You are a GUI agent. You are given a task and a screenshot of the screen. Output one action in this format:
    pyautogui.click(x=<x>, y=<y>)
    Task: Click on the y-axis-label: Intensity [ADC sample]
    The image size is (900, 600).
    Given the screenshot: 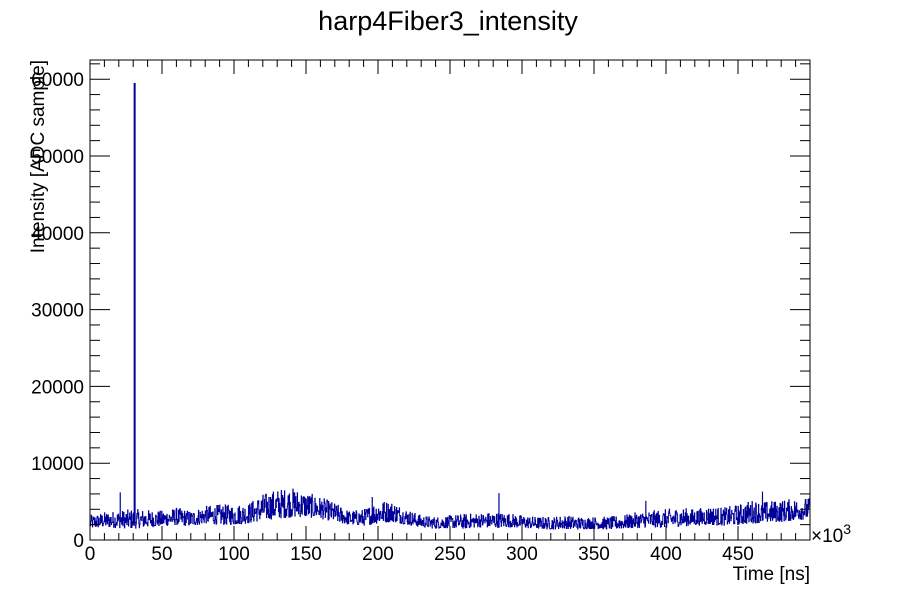 What is the action you would take?
    pyautogui.click(x=38, y=156)
    